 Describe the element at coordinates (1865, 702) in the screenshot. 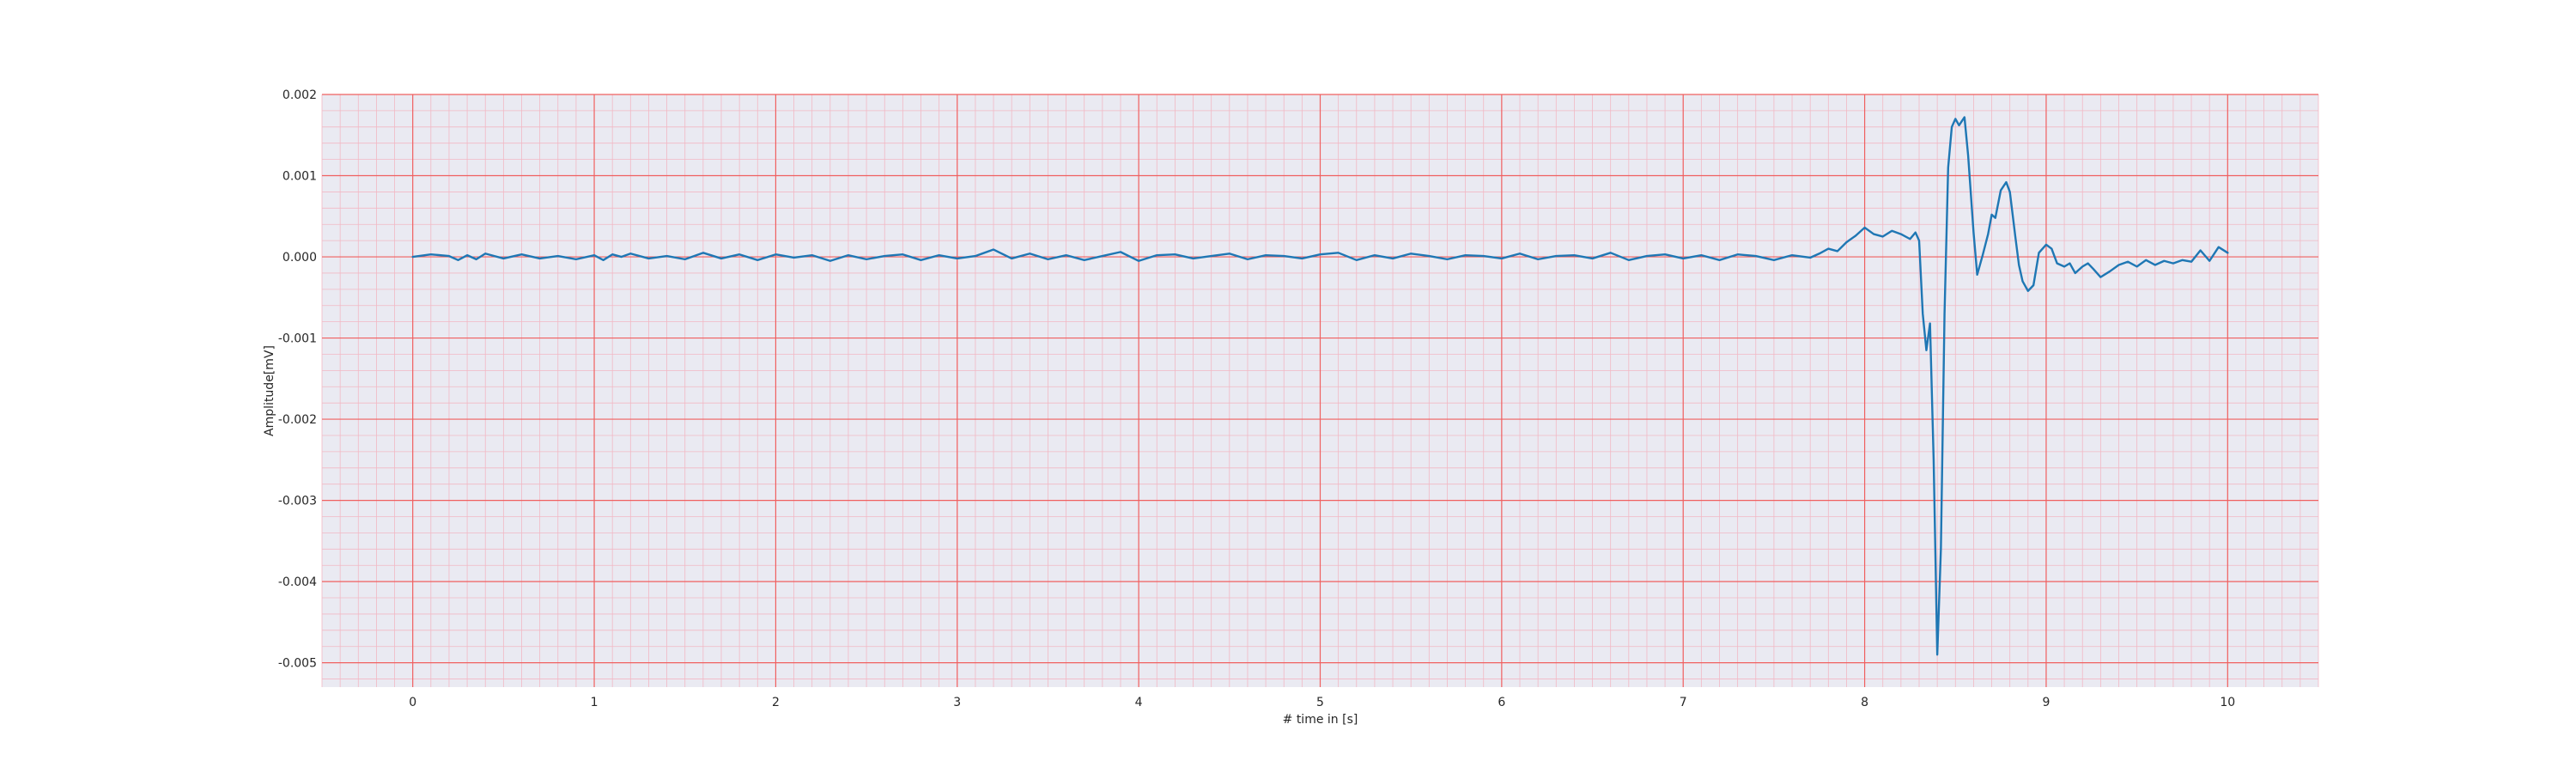

I see `x-tick-label: 8` at that location.